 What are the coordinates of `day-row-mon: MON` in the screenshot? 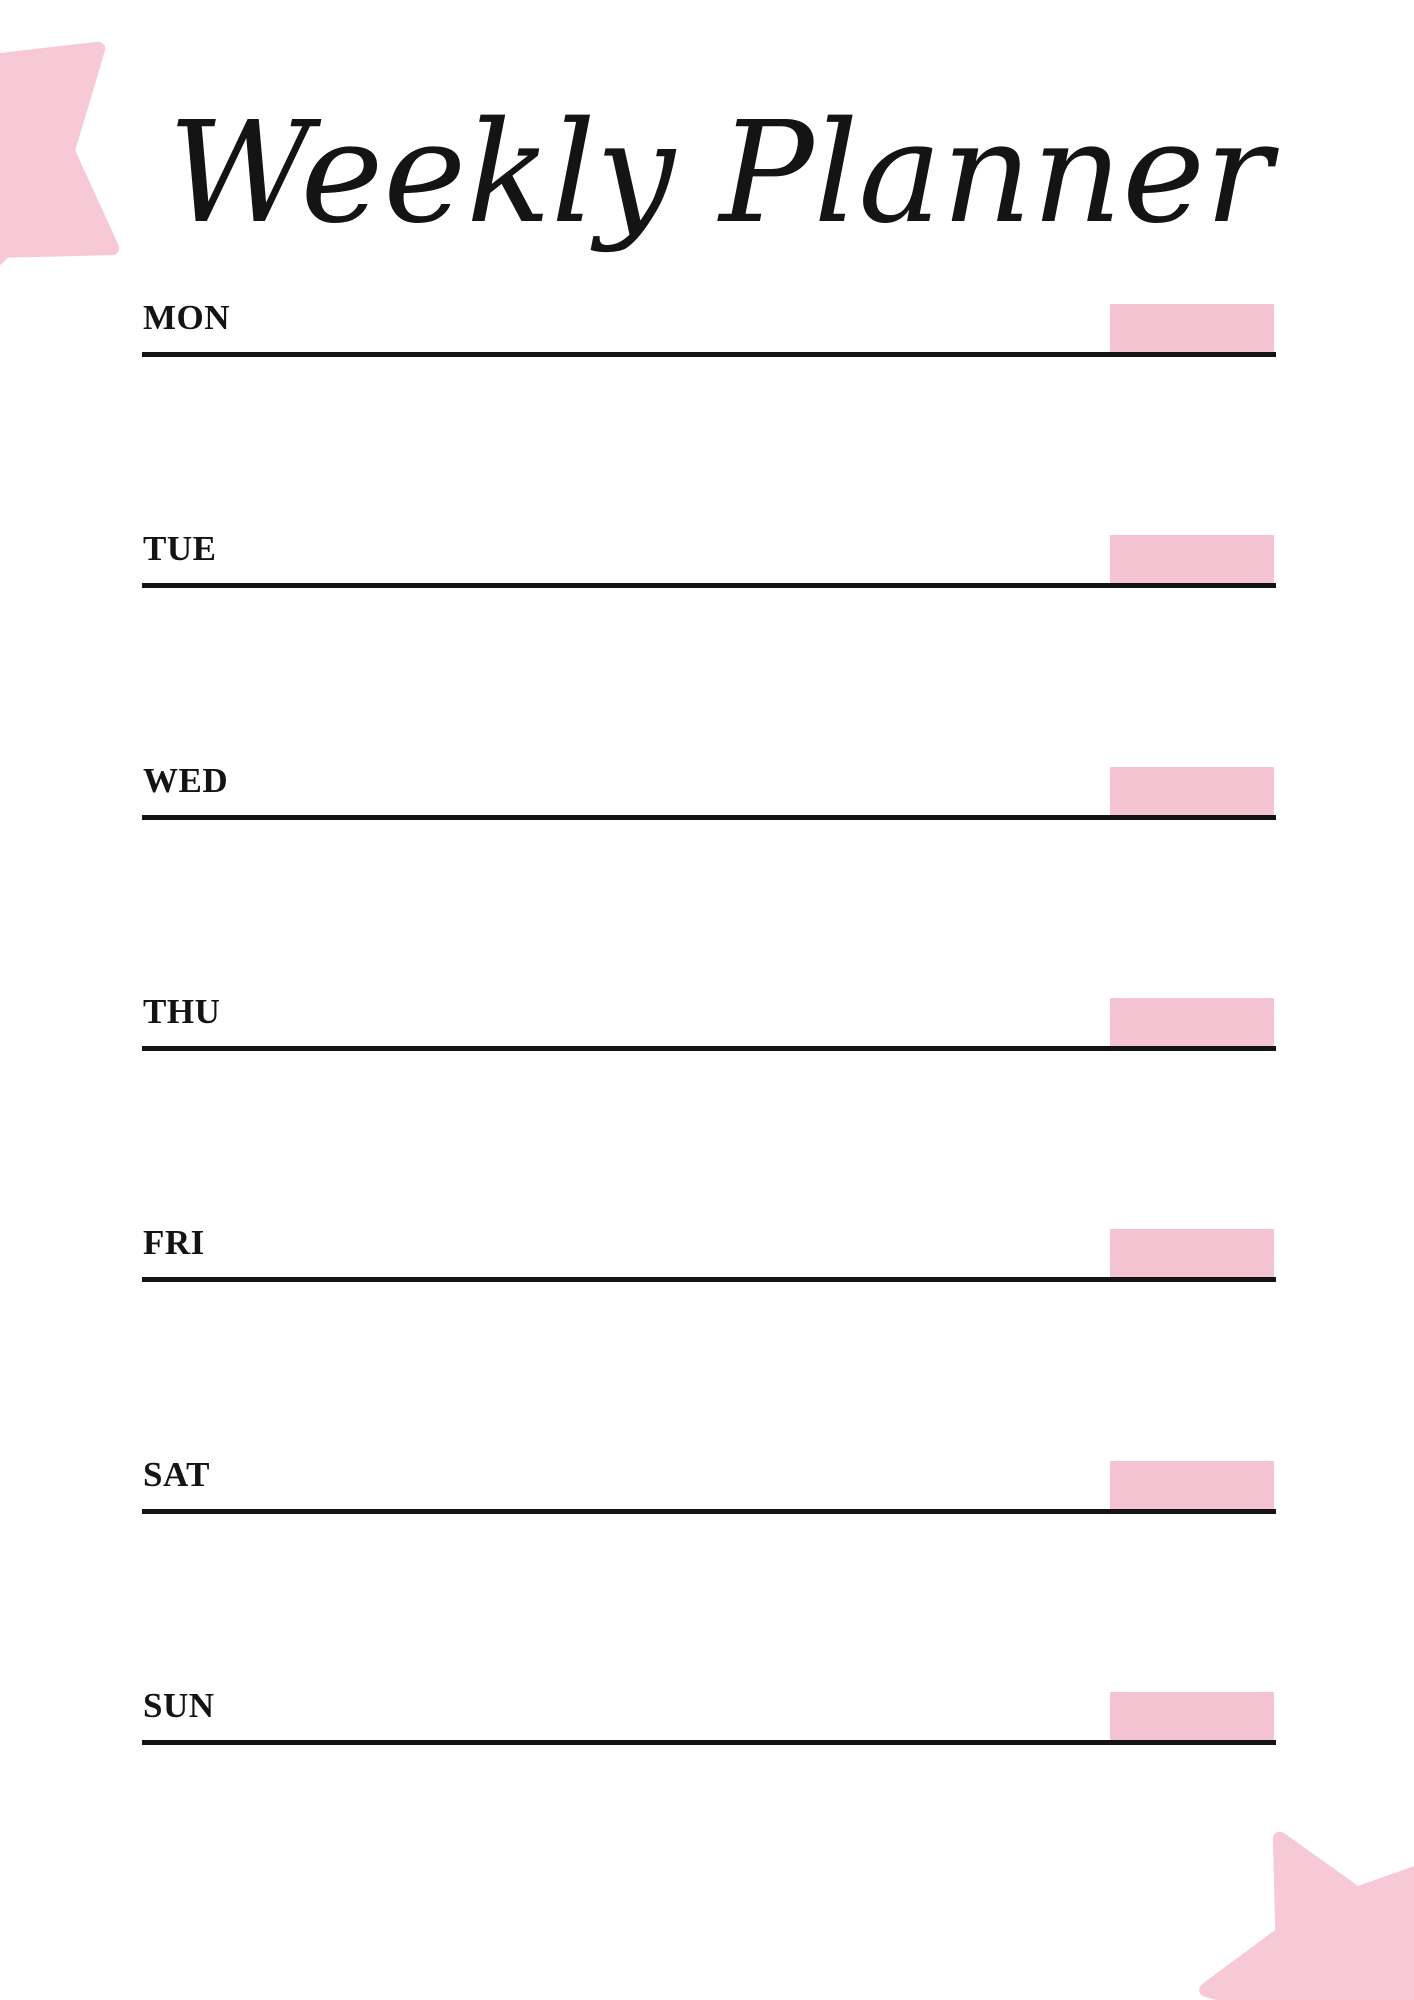 It's located at (709, 327).